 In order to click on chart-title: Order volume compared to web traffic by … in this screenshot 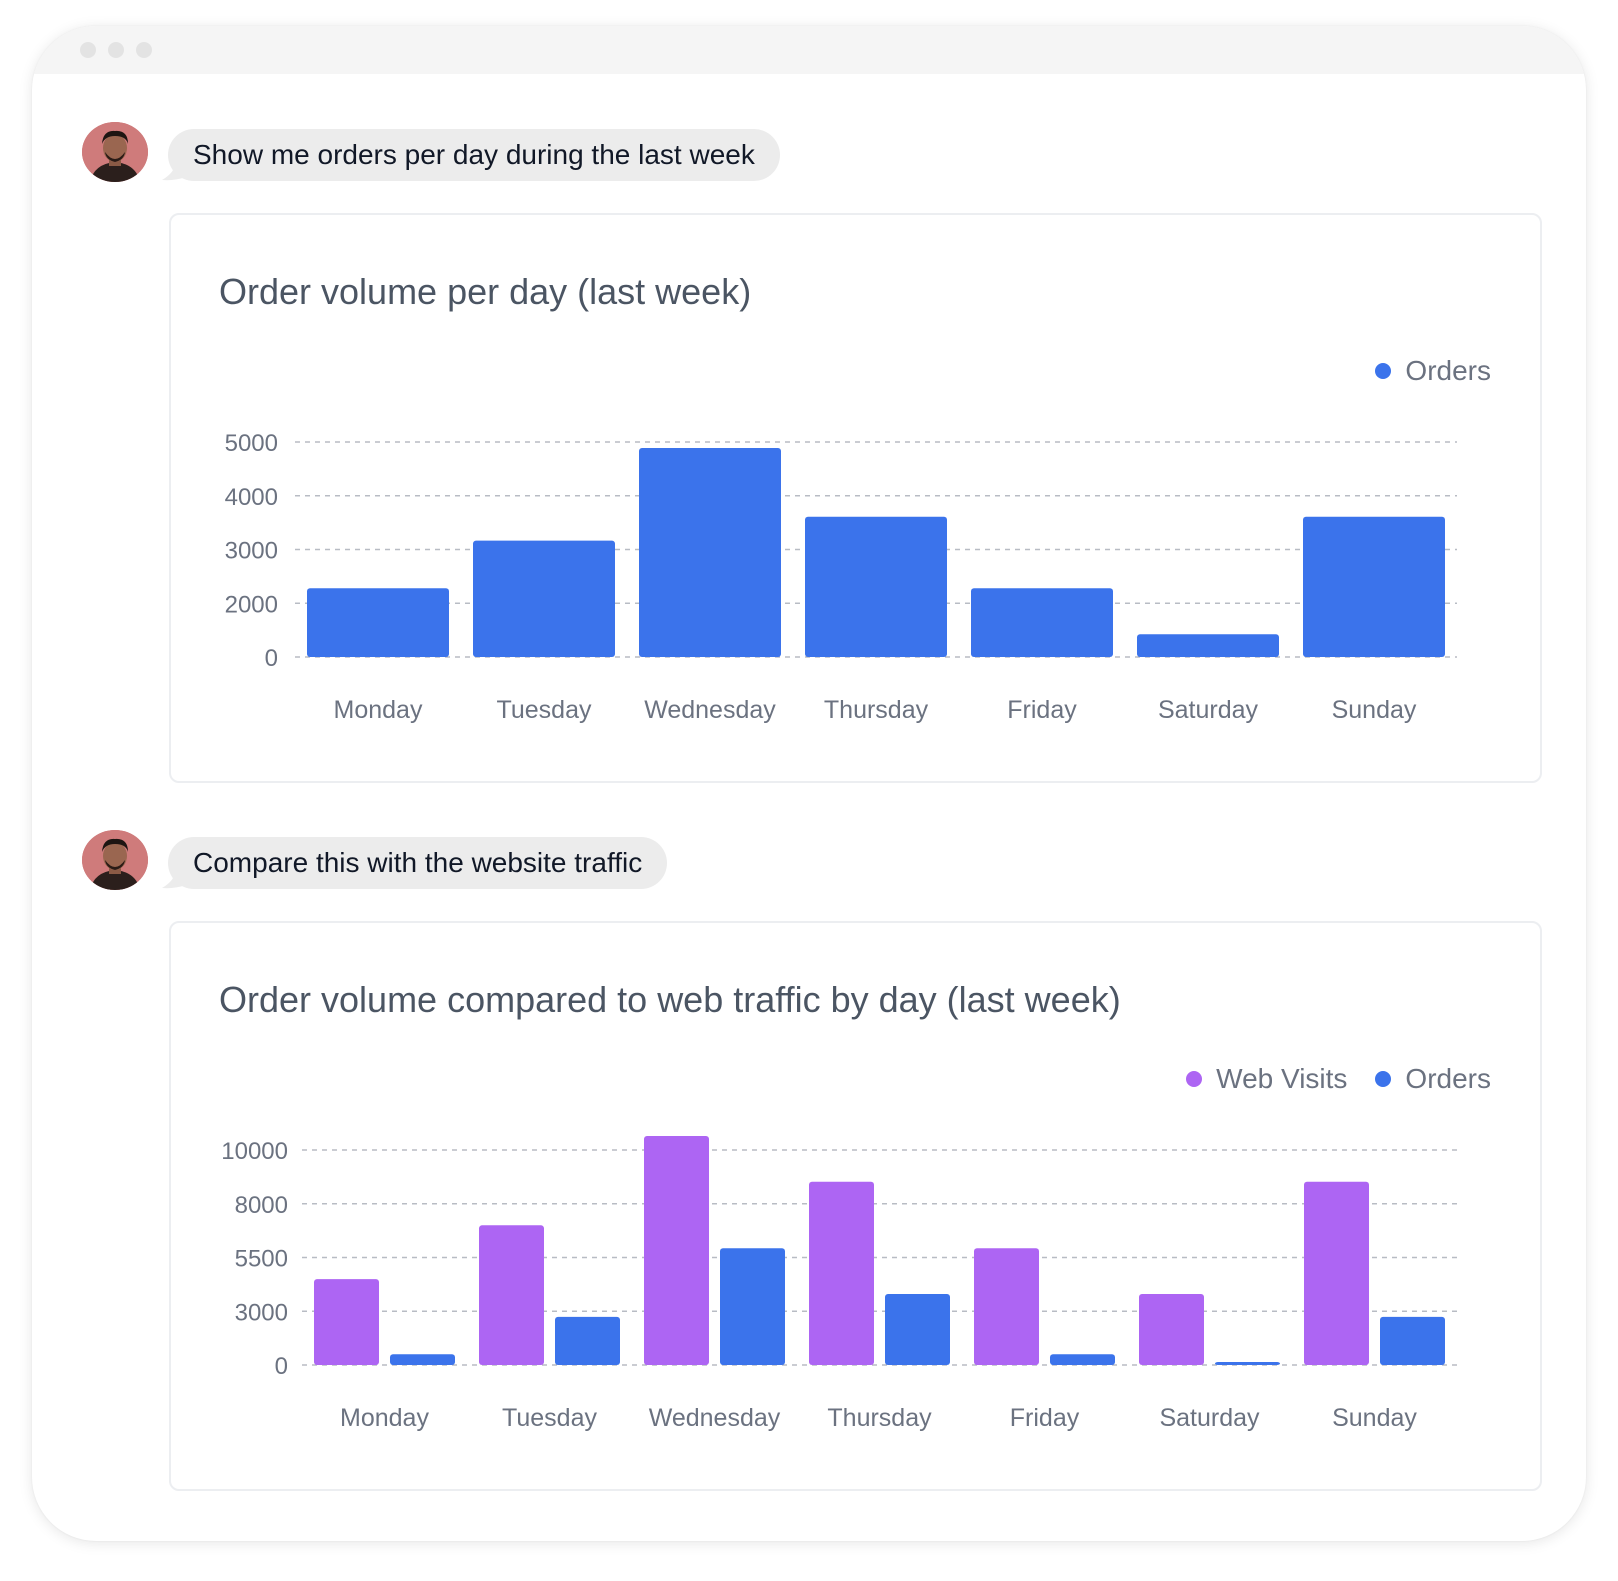, I will do `click(670, 999)`.